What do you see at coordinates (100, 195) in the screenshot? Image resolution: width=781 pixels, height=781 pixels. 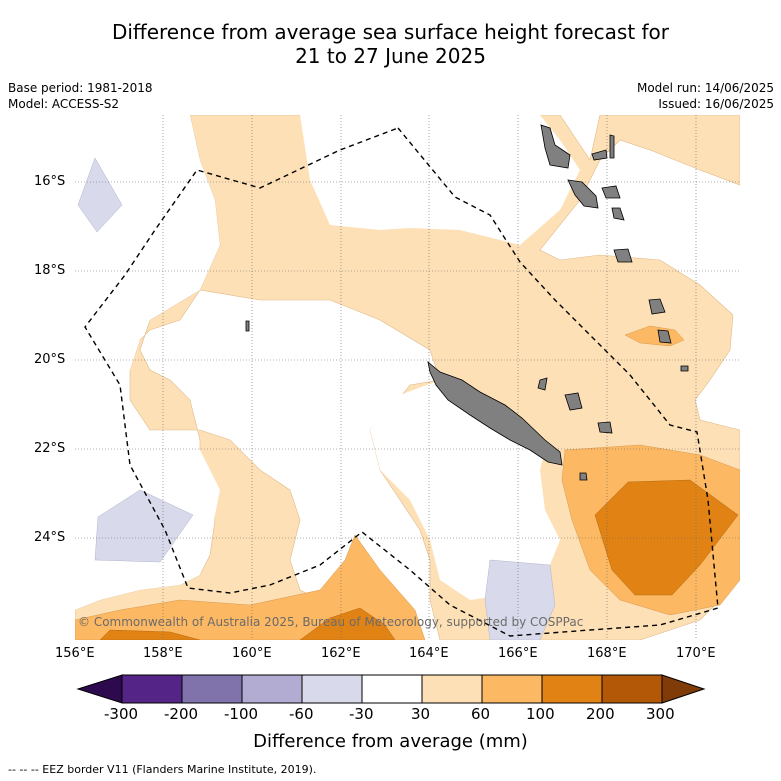 I see `contour-negative-north` at bounding box center [100, 195].